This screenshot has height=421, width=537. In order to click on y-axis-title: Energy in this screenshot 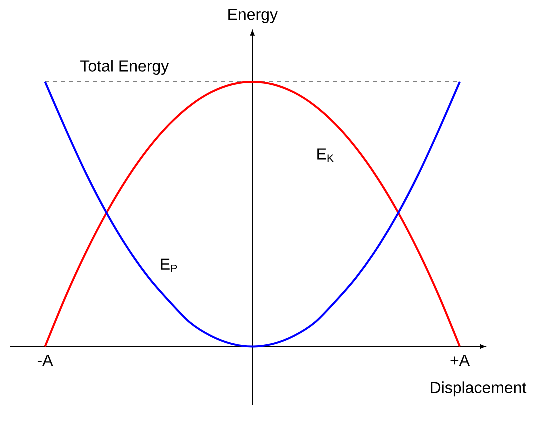, I will do `click(253, 16)`.